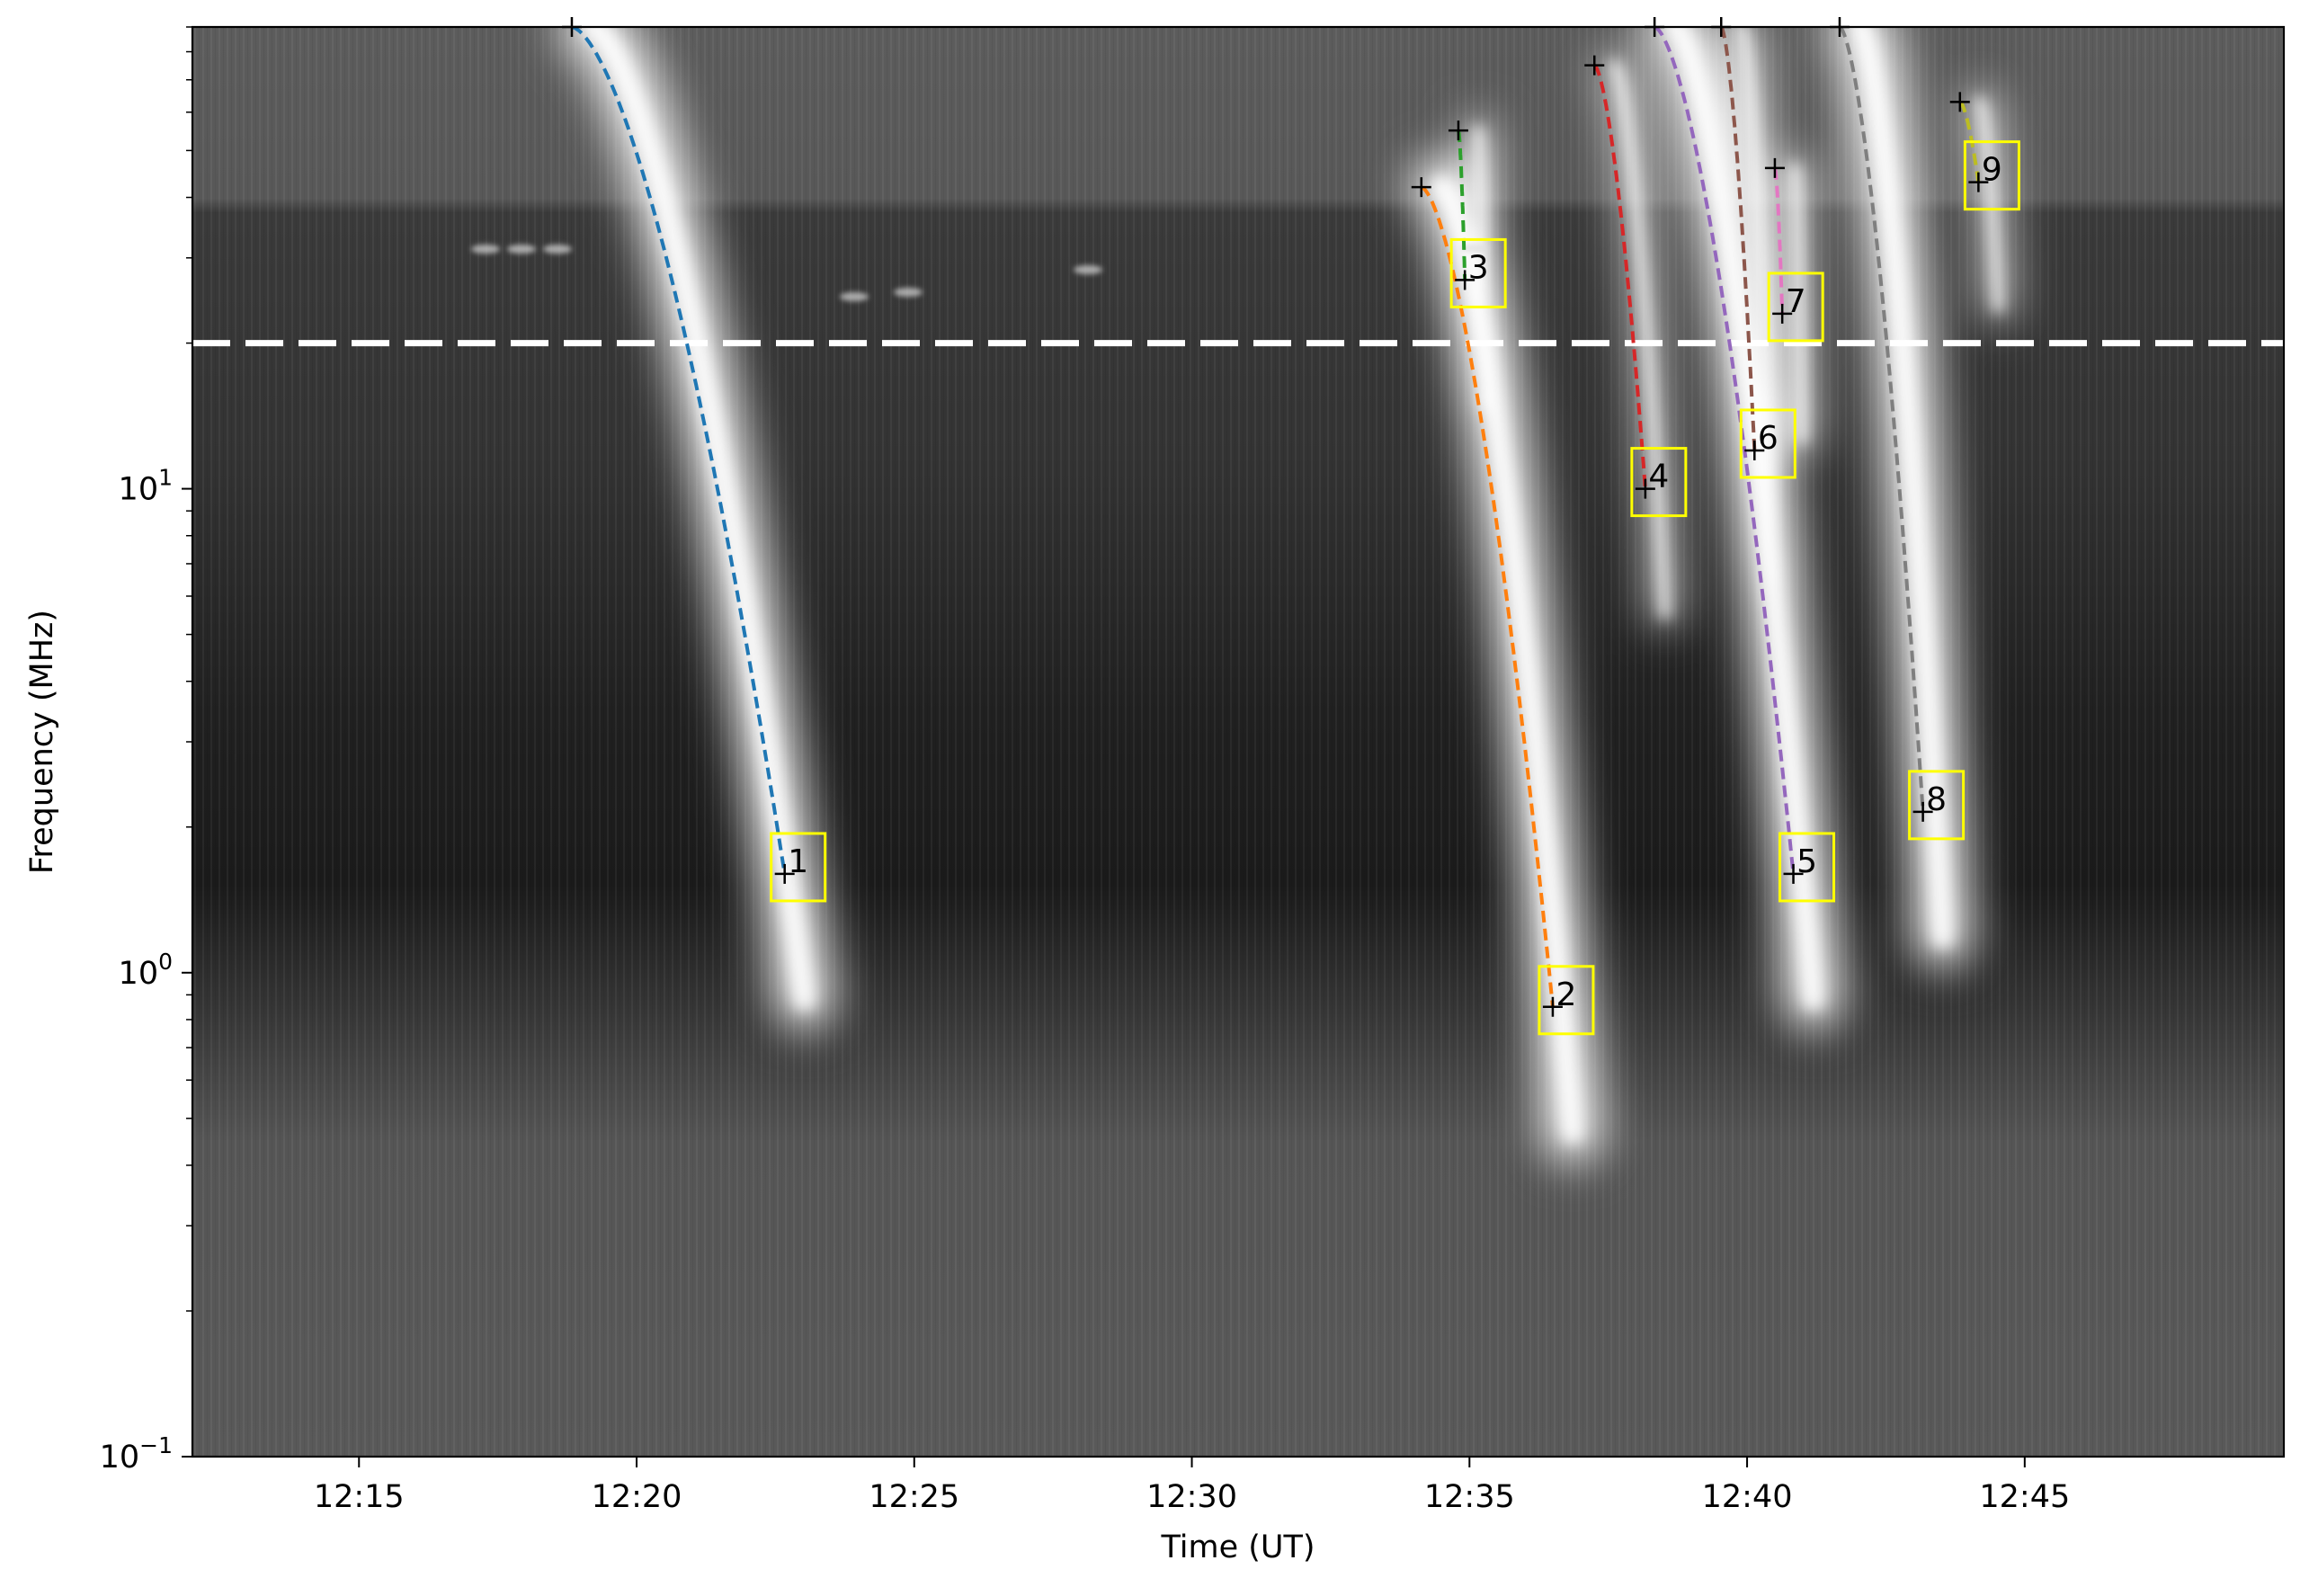 The width and height of the screenshot is (2309, 1596). Describe the element at coordinates (1992, 170) in the screenshot. I see `burst-label-9: 9` at that location.